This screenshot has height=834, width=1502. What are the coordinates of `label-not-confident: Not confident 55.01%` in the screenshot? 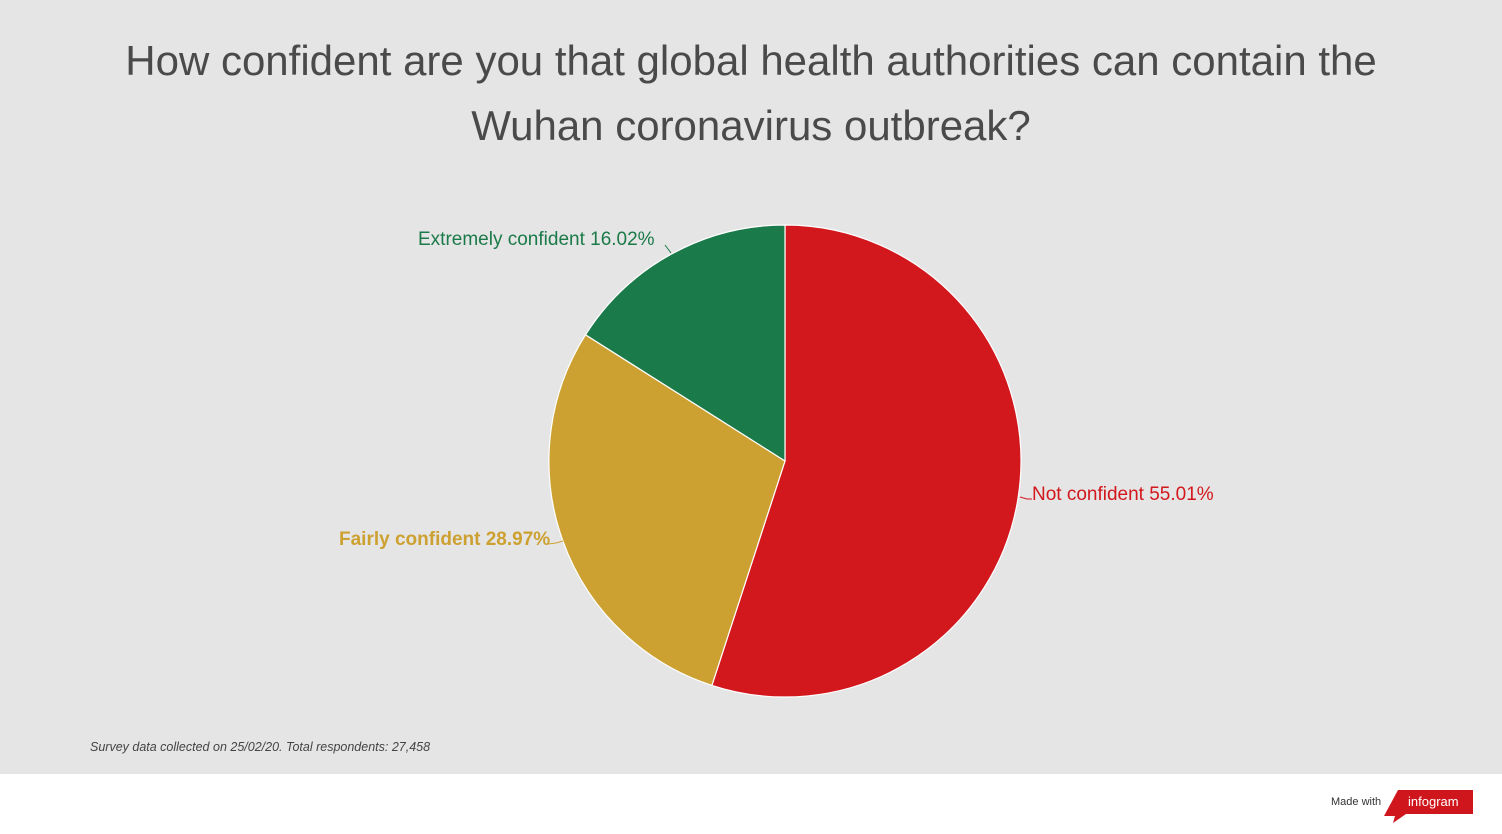 It's located at (1123, 494).